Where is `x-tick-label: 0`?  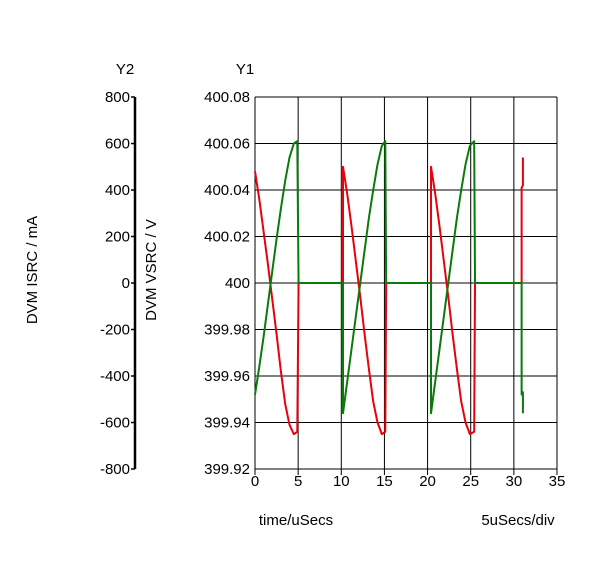
x-tick-label: 0 is located at coordinates (255, 481).